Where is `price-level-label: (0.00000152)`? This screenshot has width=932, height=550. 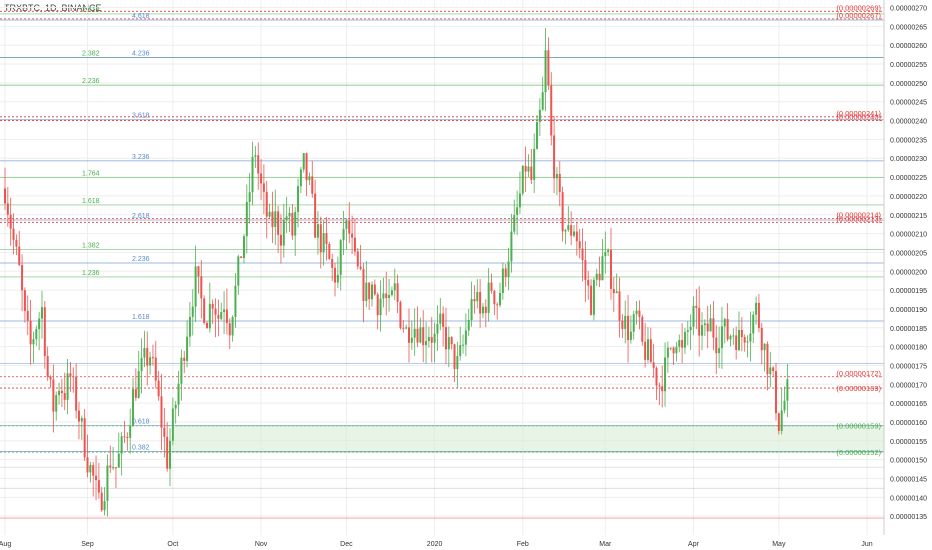
price-level-label: (0.00000152) is located at coordinates (858, 452).